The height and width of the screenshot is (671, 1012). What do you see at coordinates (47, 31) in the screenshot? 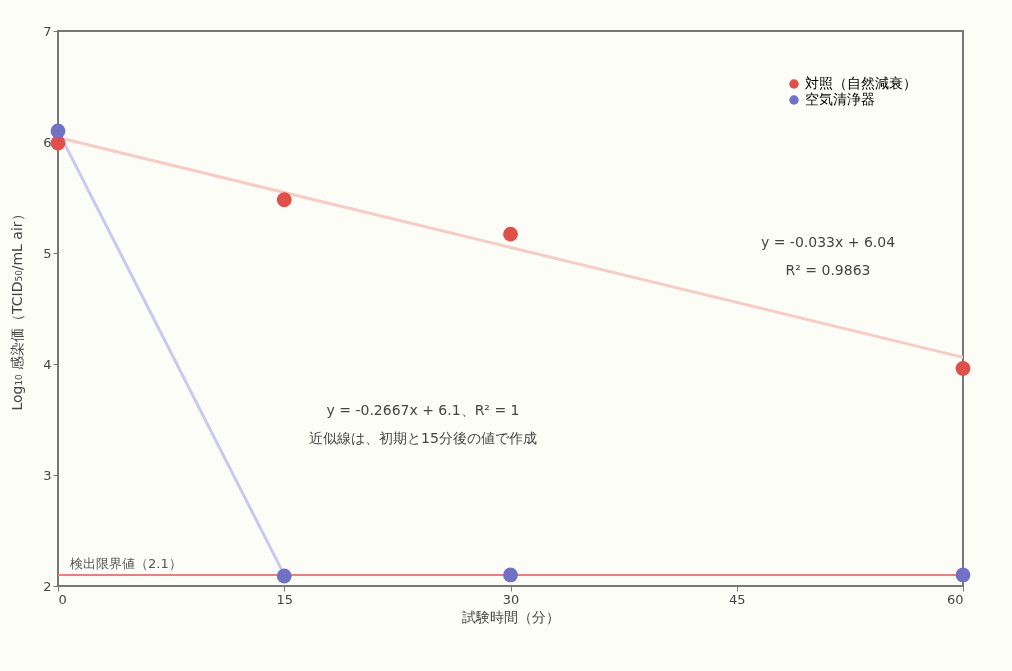
I see `y-tick-label: 7` at bounding box center [47, 31].